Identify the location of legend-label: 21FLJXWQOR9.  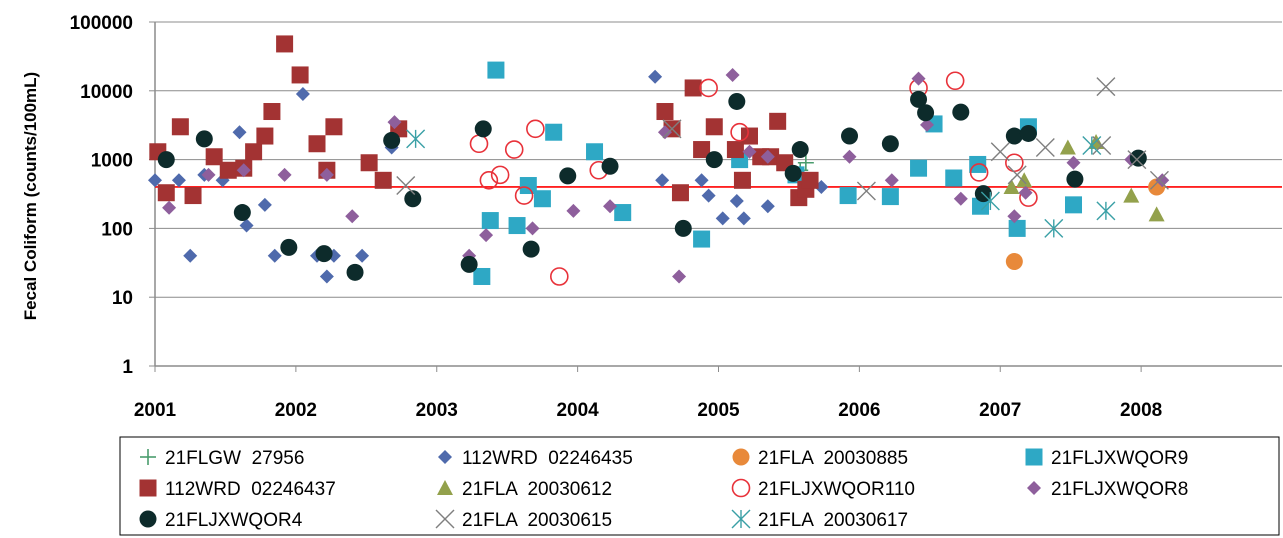
(1119, 458).